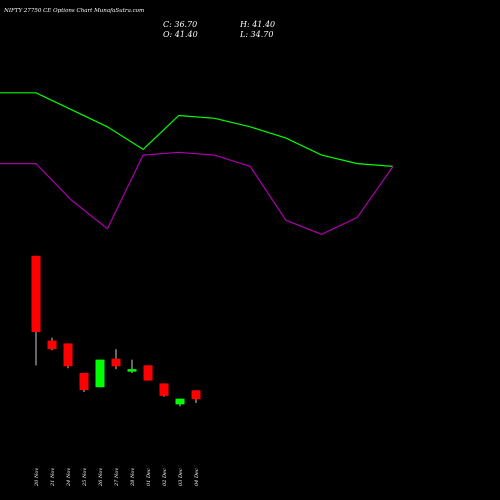 This screenshot has width=500, height=500. I want to click on x-tick-label: 02 Dec, so click(165, 477).